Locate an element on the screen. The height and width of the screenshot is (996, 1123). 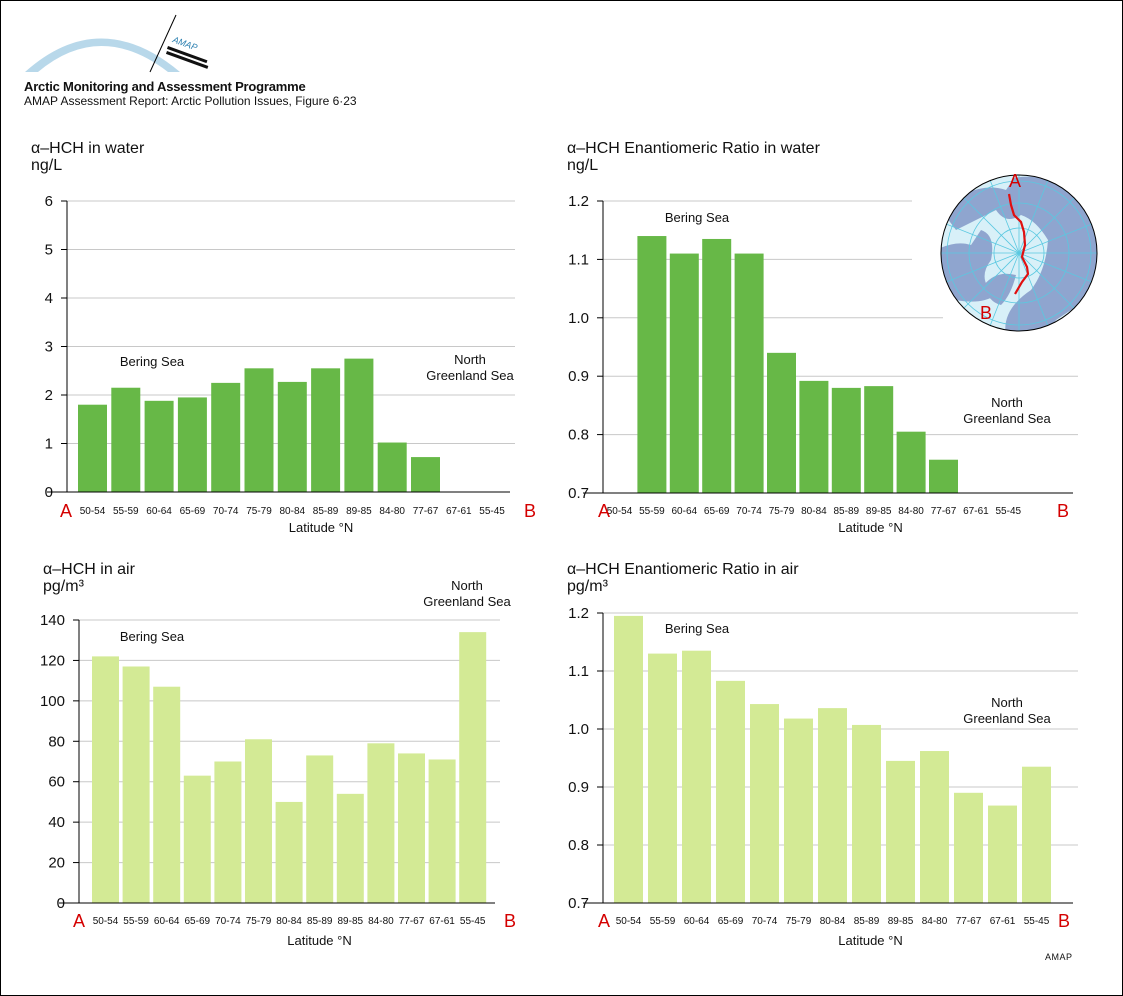
y-tick-label: 3 is located at coordinates (49, 347).